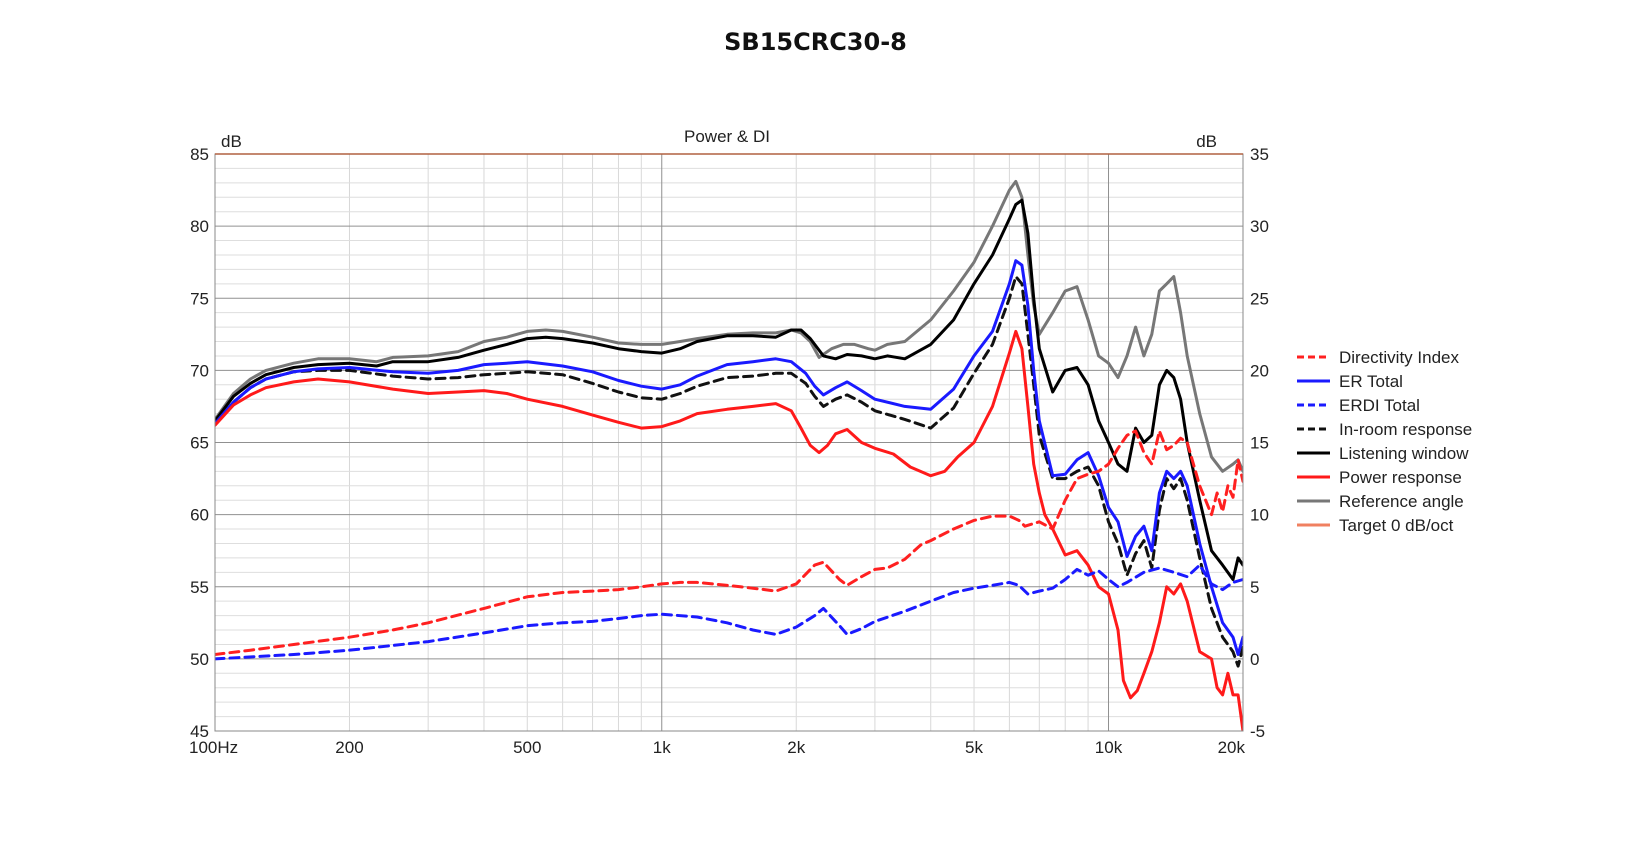 The width and height of the screenshot is (1631, 867). I want to click on y-left-tick-label: 80, so click(199, 226).